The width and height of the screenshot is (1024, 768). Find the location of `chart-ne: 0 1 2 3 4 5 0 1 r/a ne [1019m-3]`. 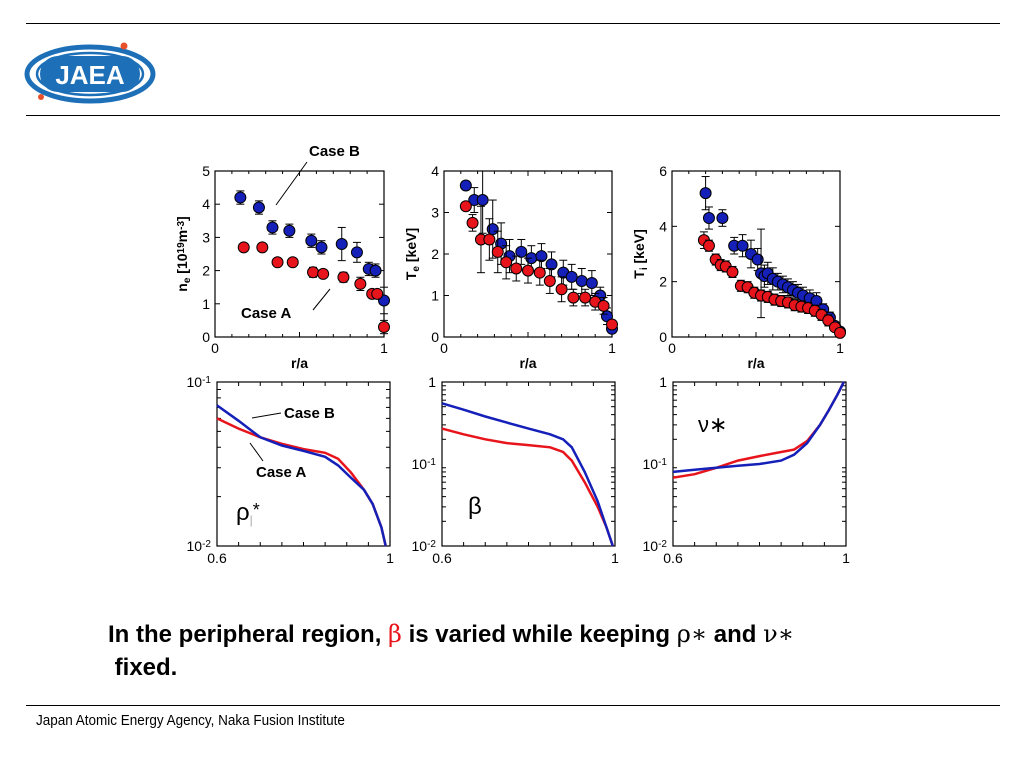

chart-ne: 0 1 2 3 4 5 0 1 r/a ne [1019m-3] is located at coordinates (282, 267).